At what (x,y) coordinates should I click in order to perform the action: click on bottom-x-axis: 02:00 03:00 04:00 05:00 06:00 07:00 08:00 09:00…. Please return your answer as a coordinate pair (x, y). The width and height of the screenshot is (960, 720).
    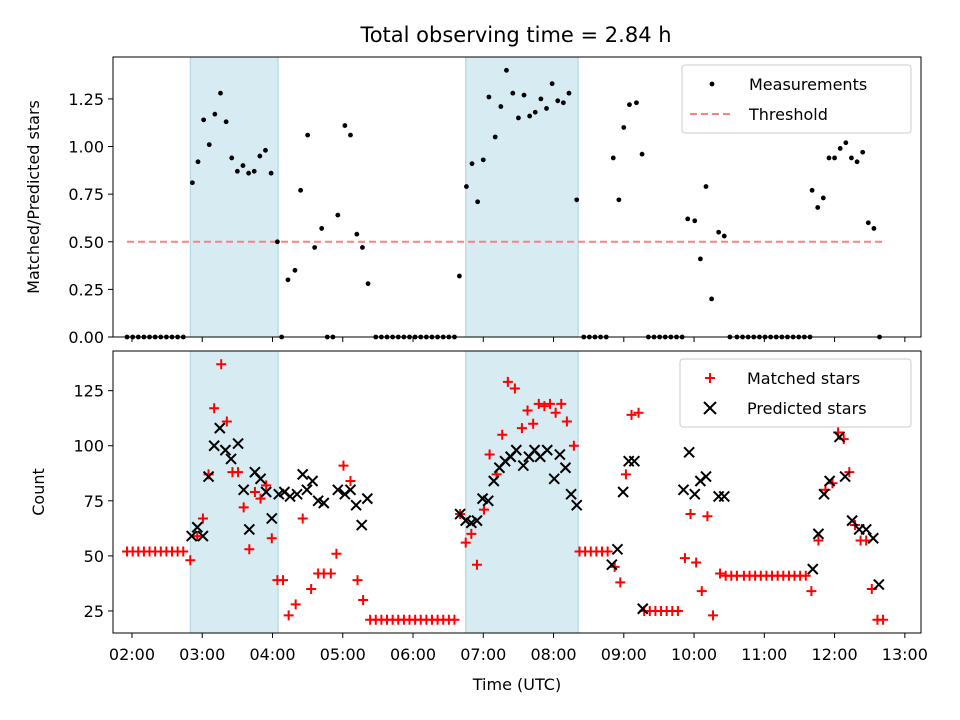
    Looking at the image, I should click on (518, 648).